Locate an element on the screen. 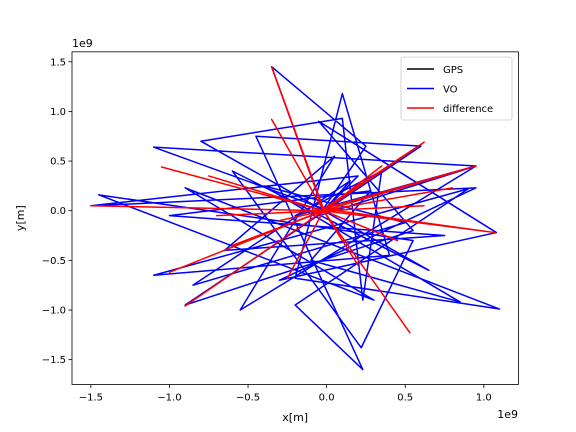 The height and width of the screenshot is (432, 576). y-tick-label: −1.0 is located at coordinates (54, 311).